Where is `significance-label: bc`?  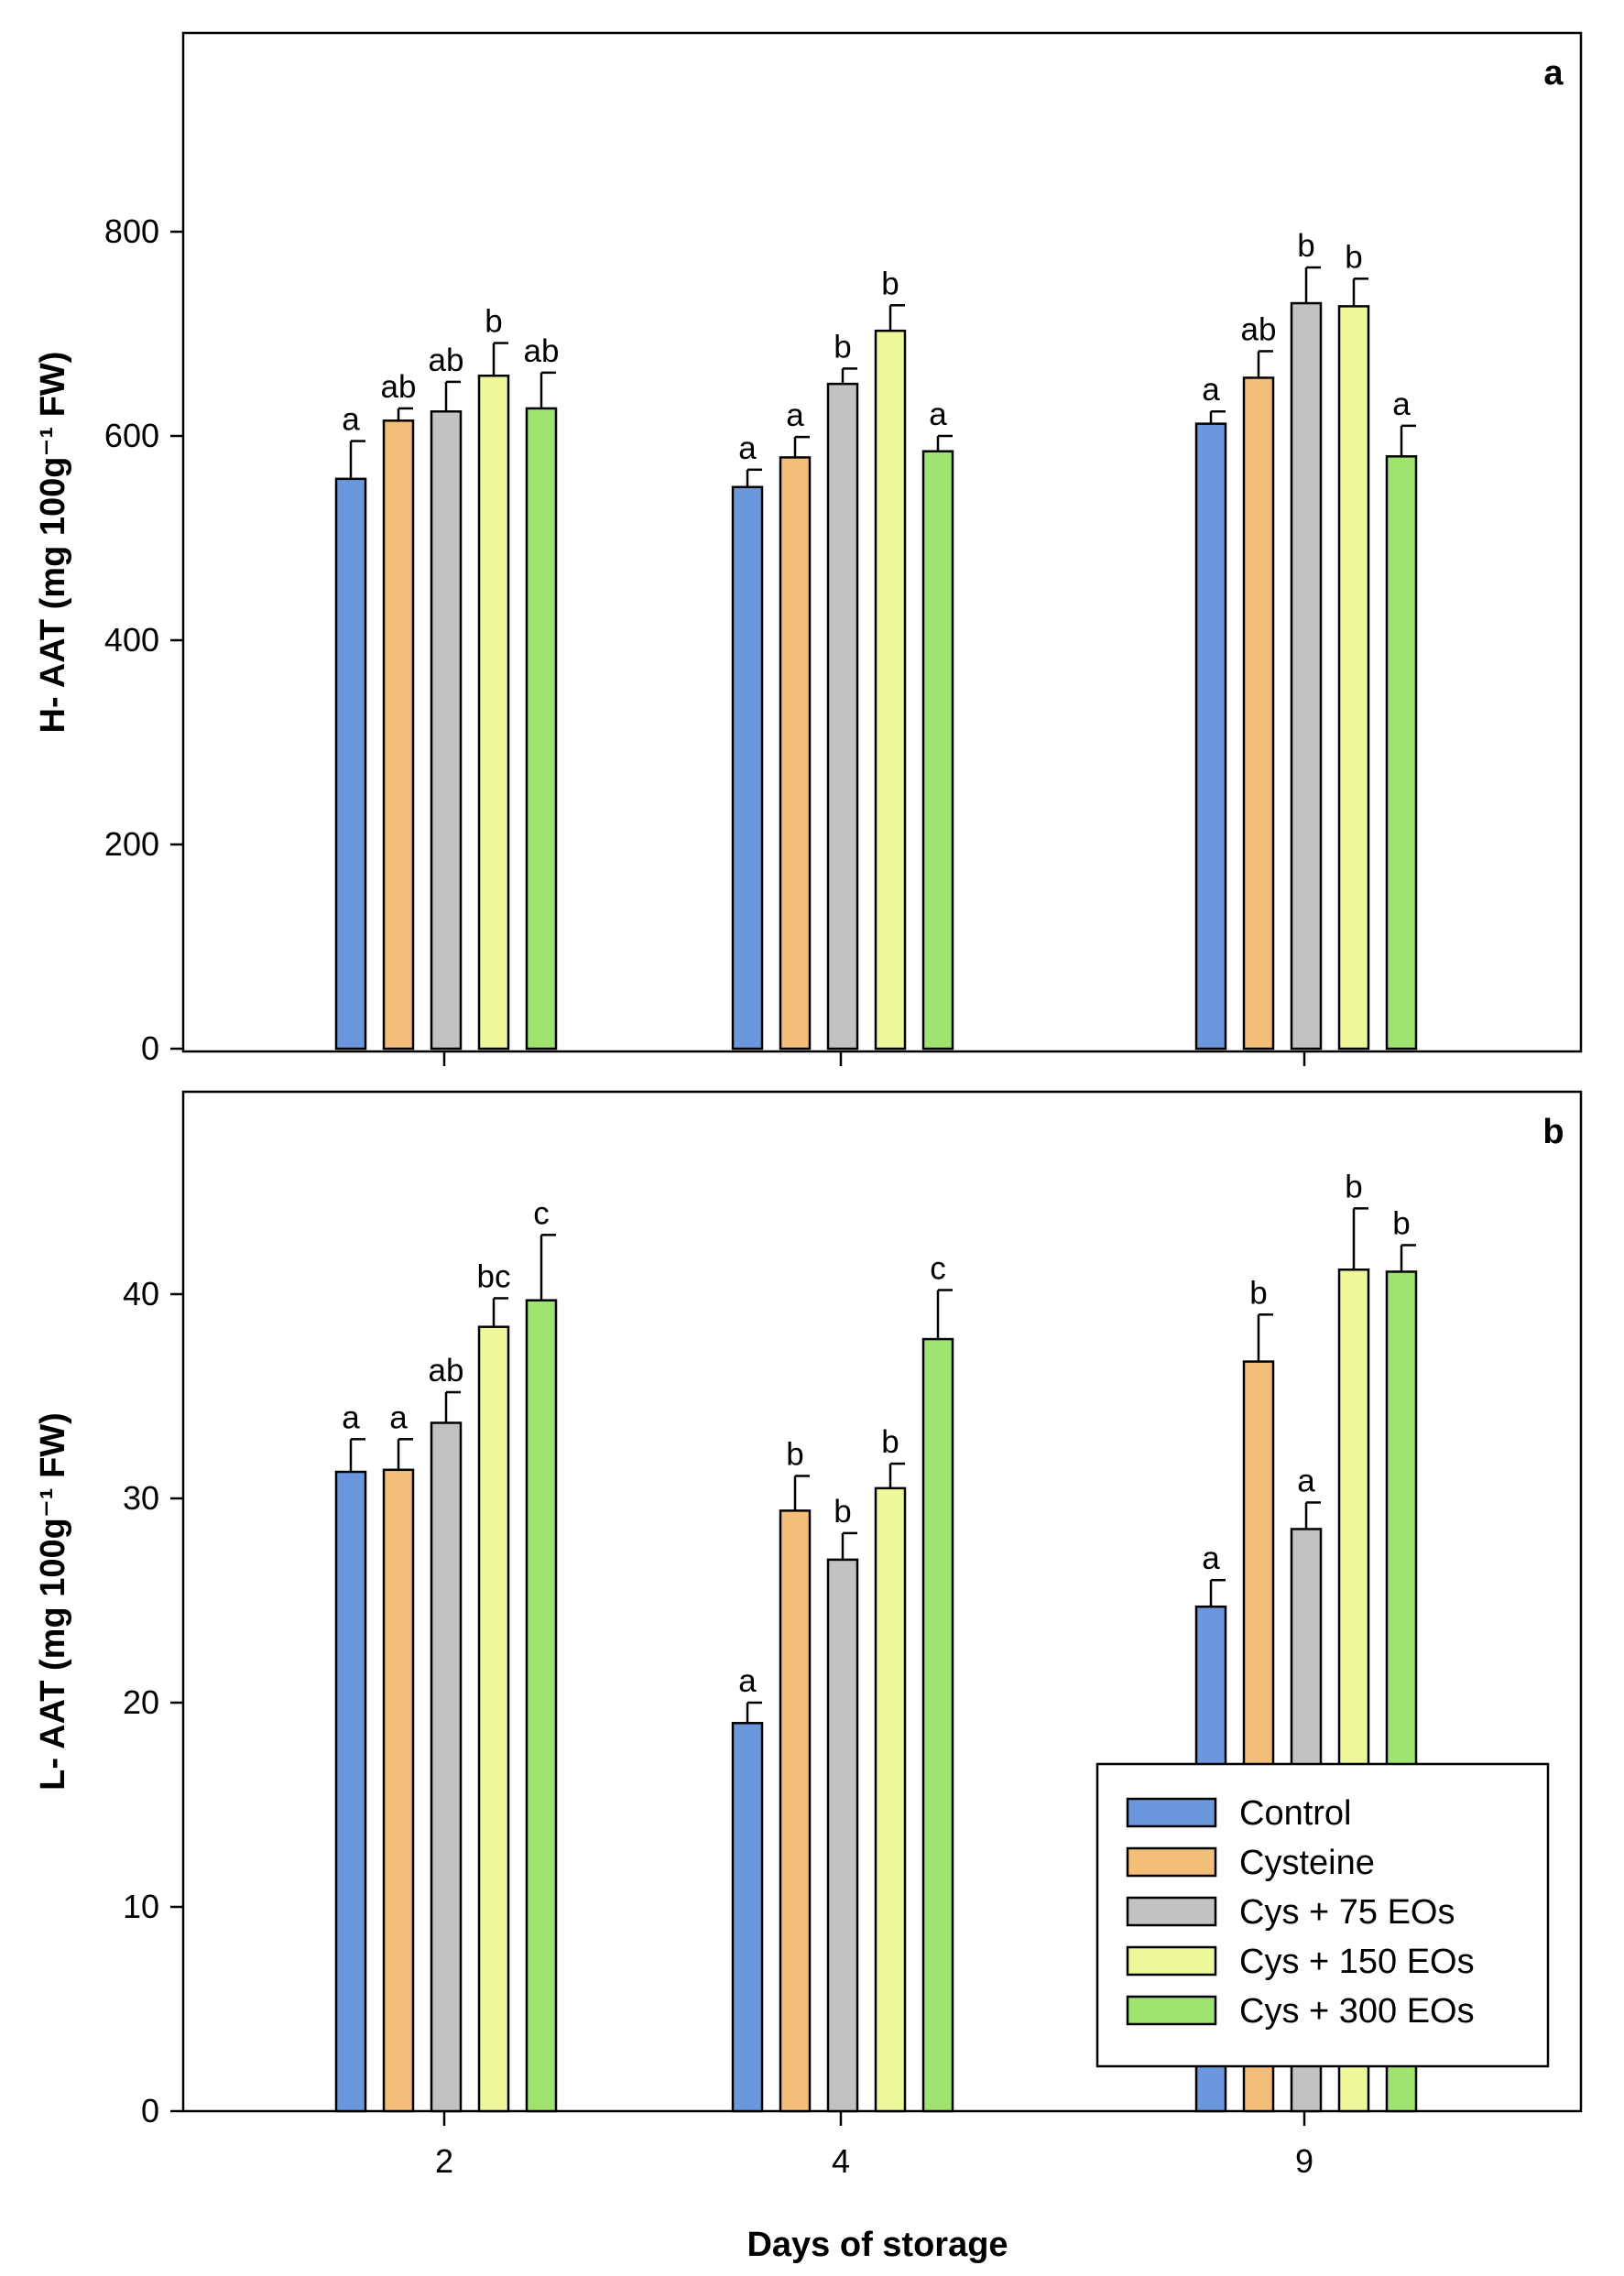
significance-label: bc is located at coordinates (494, 1276).